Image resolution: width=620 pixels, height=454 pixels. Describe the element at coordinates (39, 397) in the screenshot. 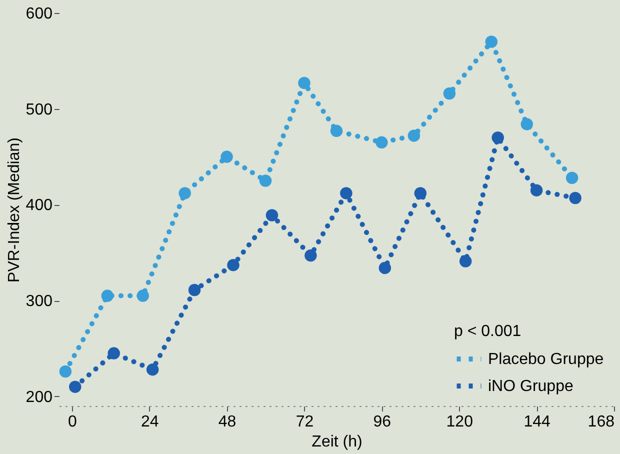

I see `y-tick-label: 200` at that location.